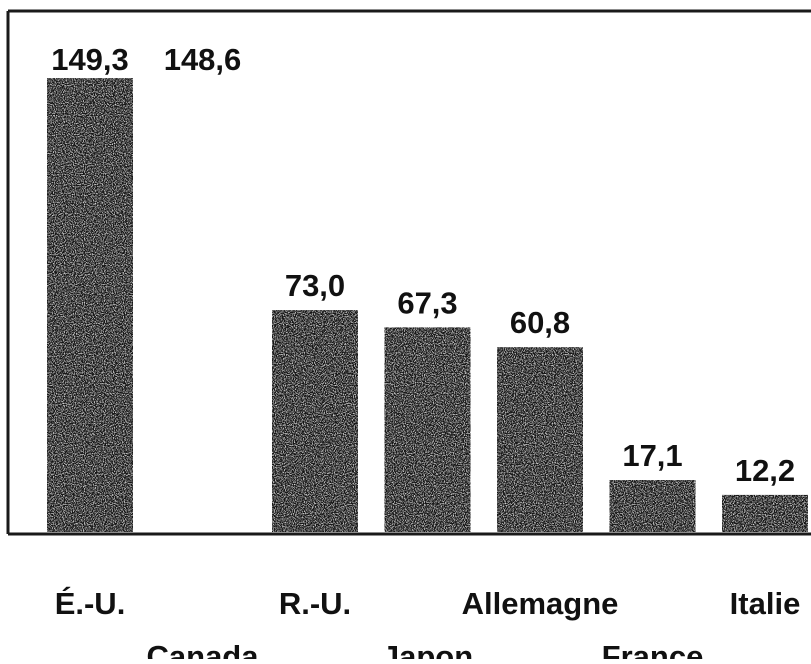  I want to click on category-label: R.-U., so click(315, 603).